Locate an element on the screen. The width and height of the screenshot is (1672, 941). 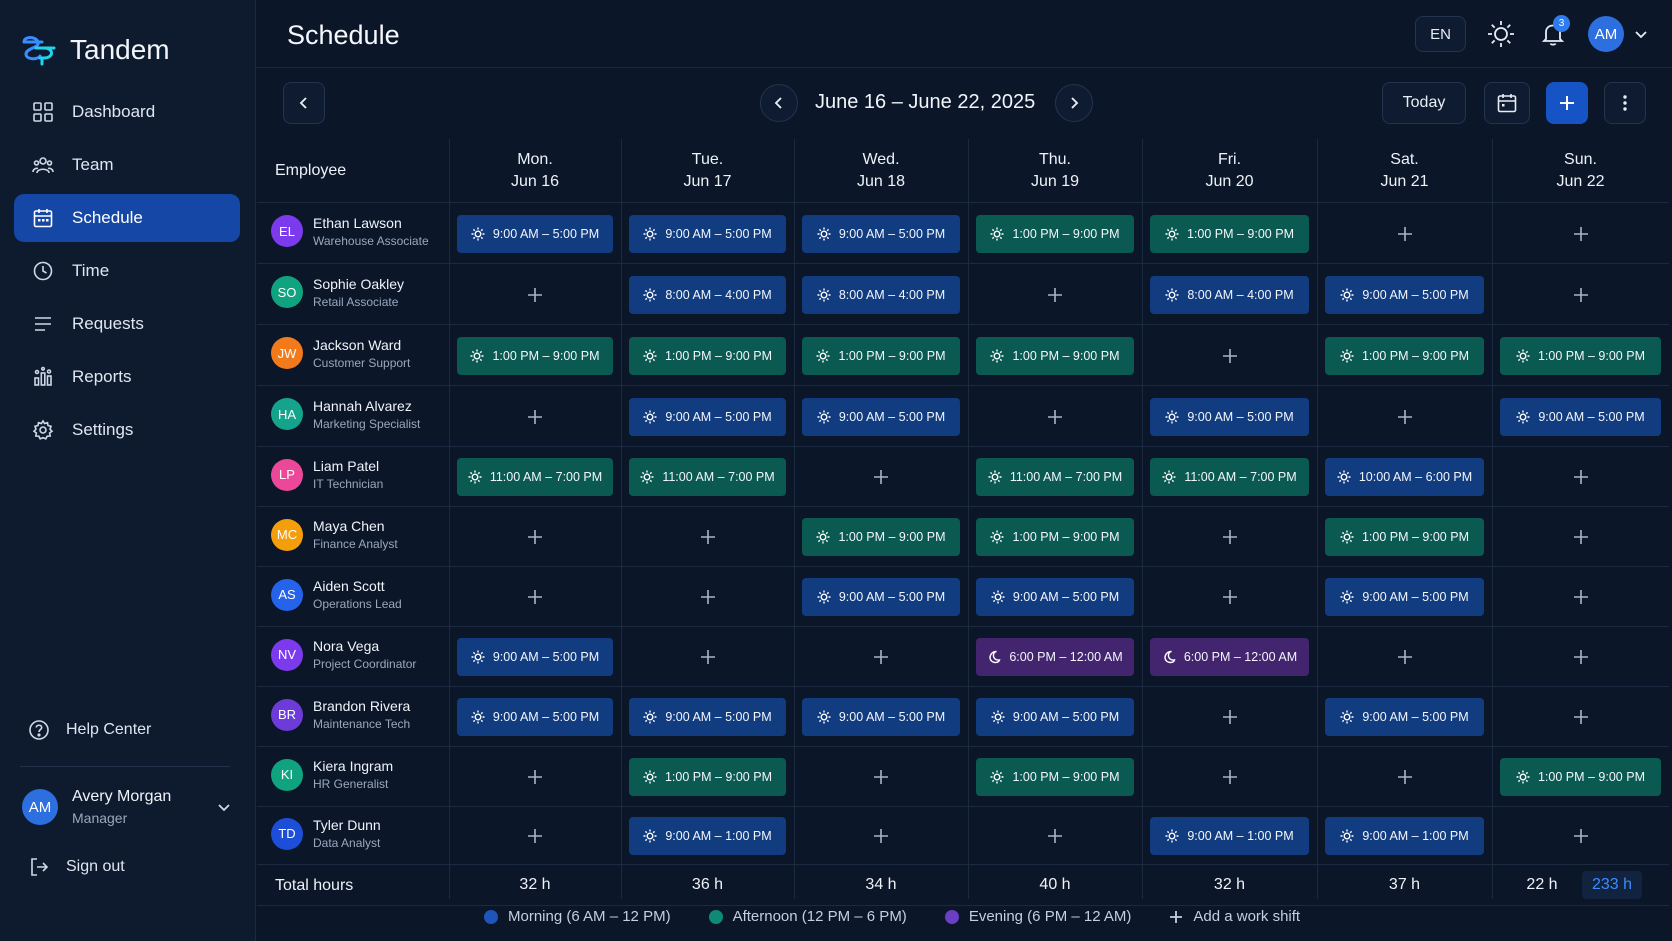
employee-cell: BR Brandon Rivera Maintenance Tech is located at coordinates (340, 714).